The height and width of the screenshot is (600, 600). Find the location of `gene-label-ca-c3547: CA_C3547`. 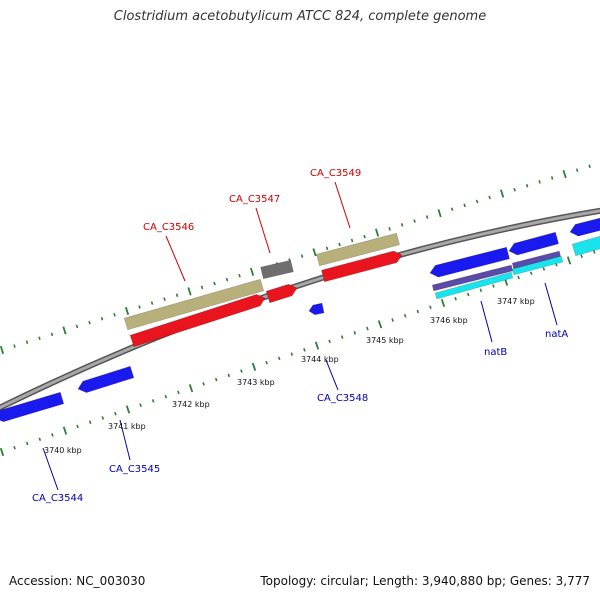

gene-label-ca-c3547: CA_C3547 is located at coordinates (254, 199).